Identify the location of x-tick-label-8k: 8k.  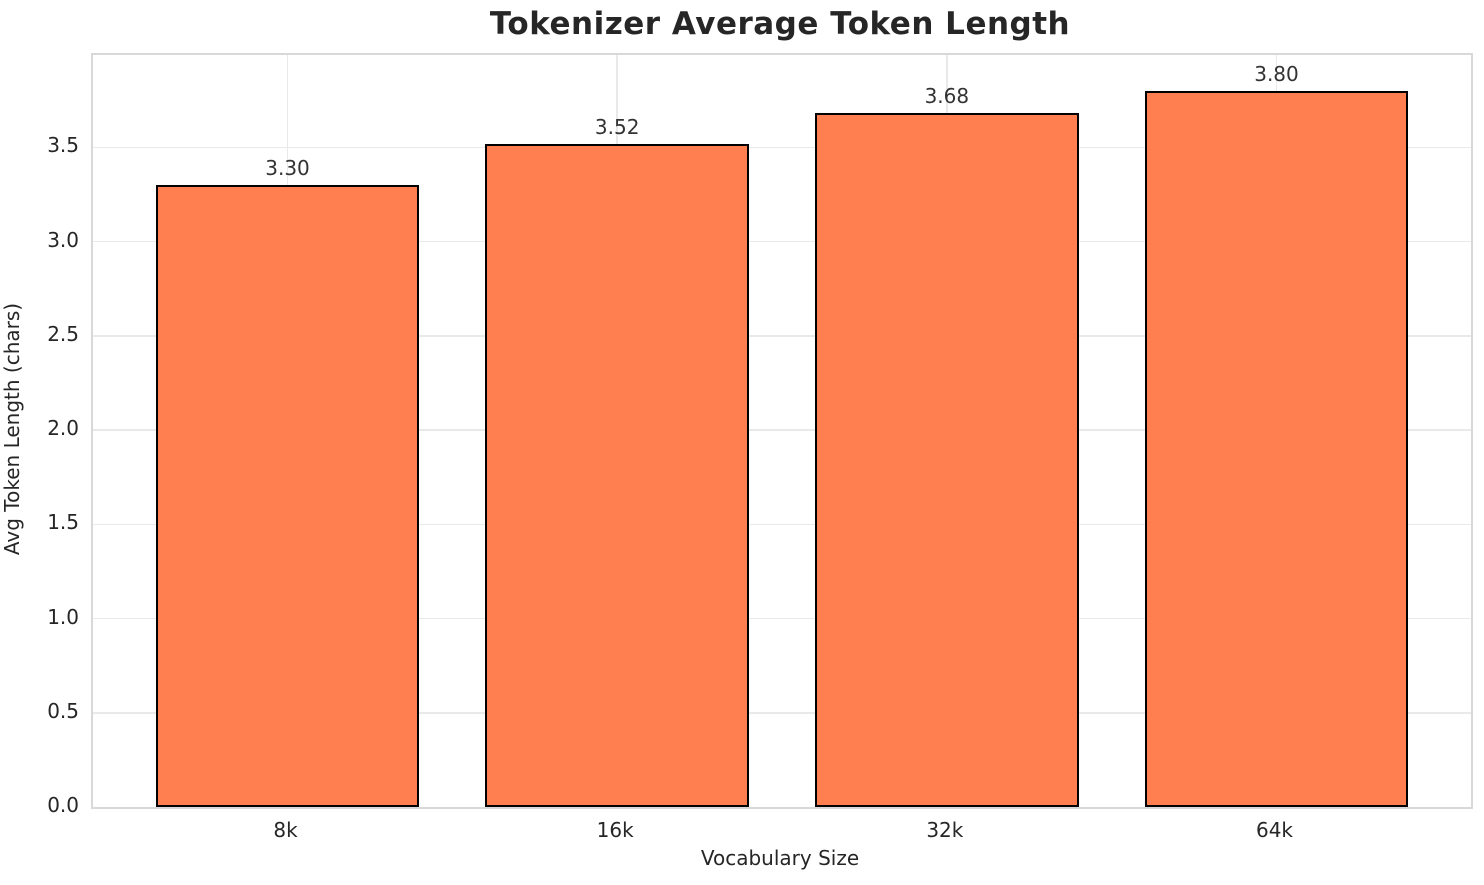
(285, 830).